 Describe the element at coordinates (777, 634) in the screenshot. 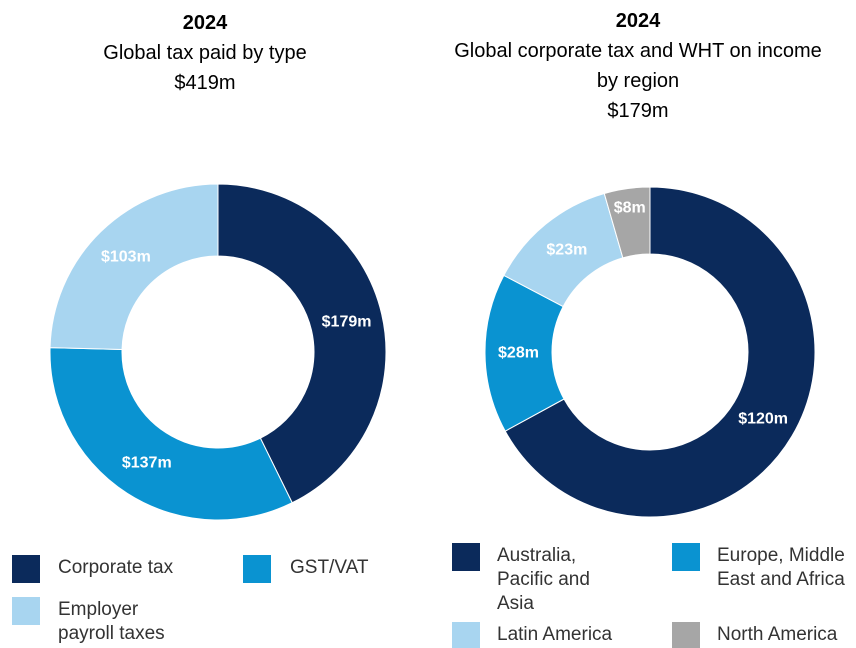

I see `legend-label: North America` at that location.